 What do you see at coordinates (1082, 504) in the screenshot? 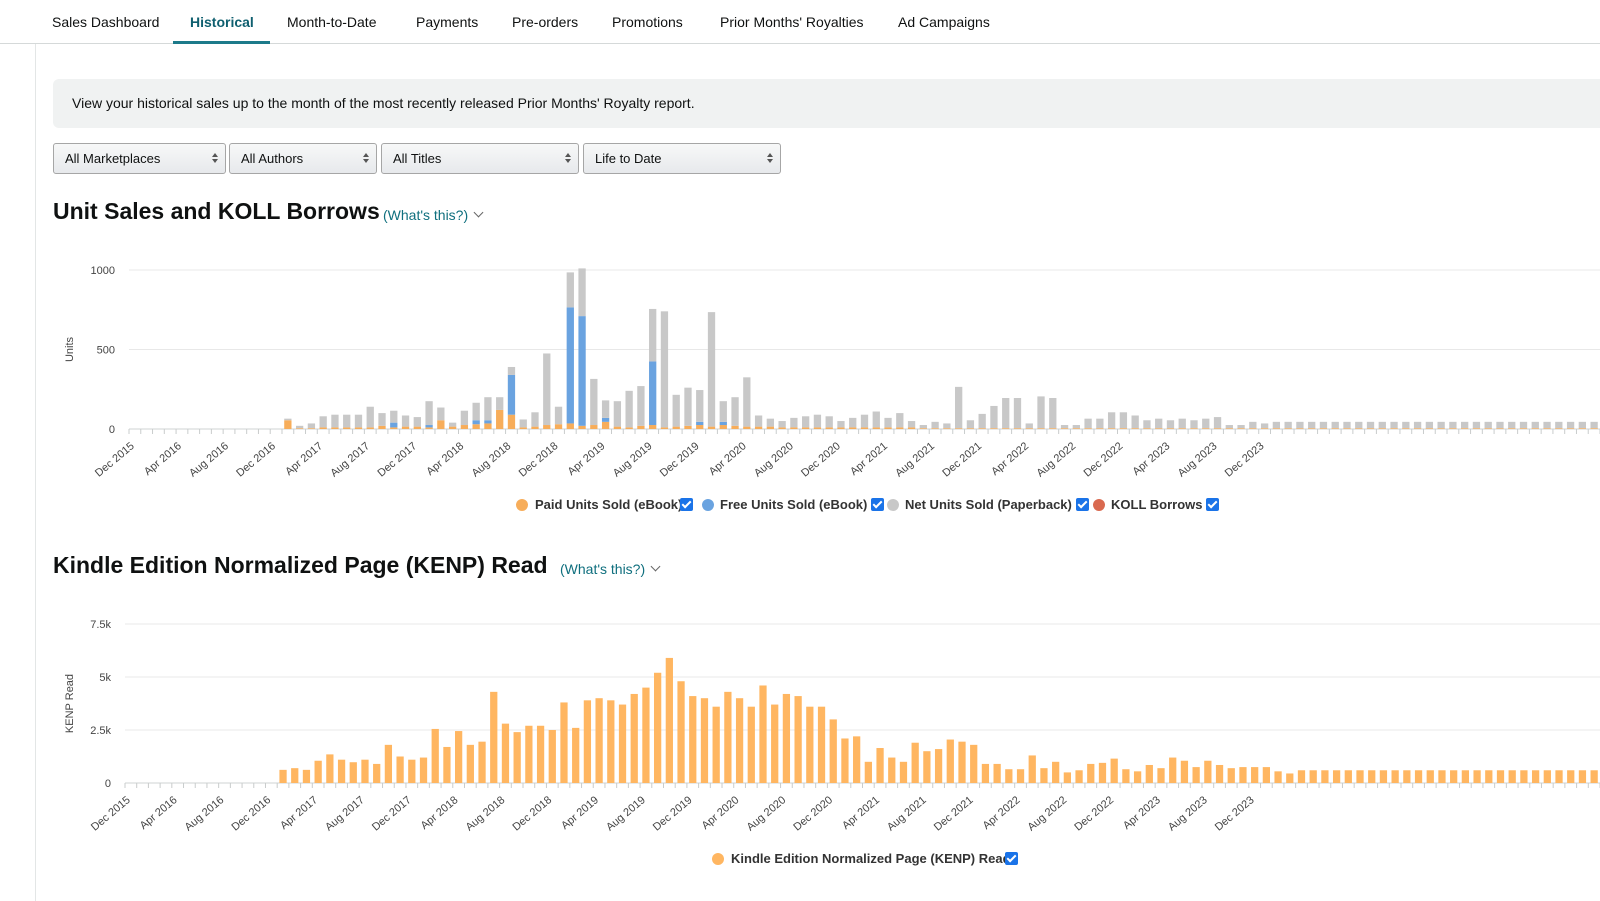
I see `legend-checkbox-paperback` at bounding box center [1082, 504].